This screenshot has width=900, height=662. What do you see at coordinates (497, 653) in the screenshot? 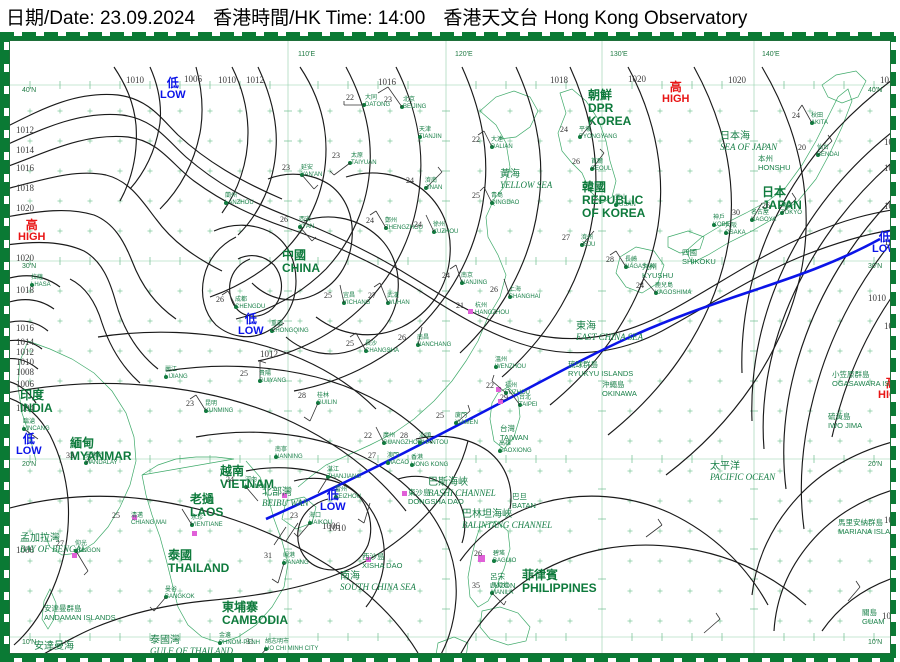
I see `longitude-label: 120'E` at bounding box center [497, 653].